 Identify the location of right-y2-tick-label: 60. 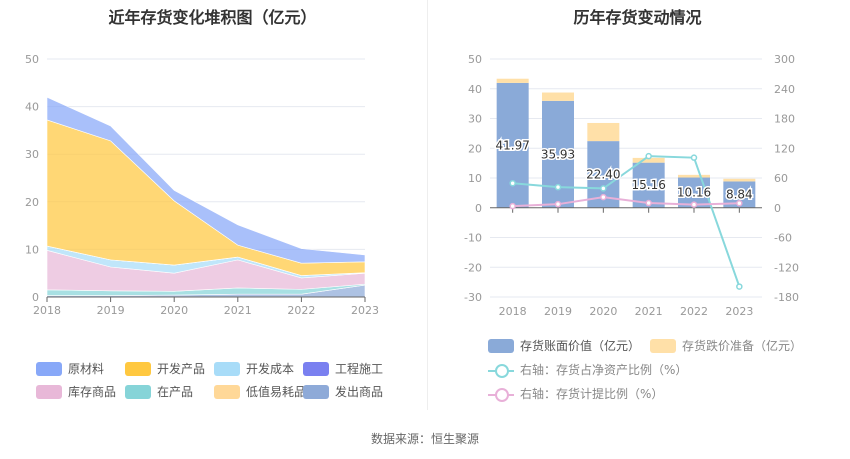
(781, 178).